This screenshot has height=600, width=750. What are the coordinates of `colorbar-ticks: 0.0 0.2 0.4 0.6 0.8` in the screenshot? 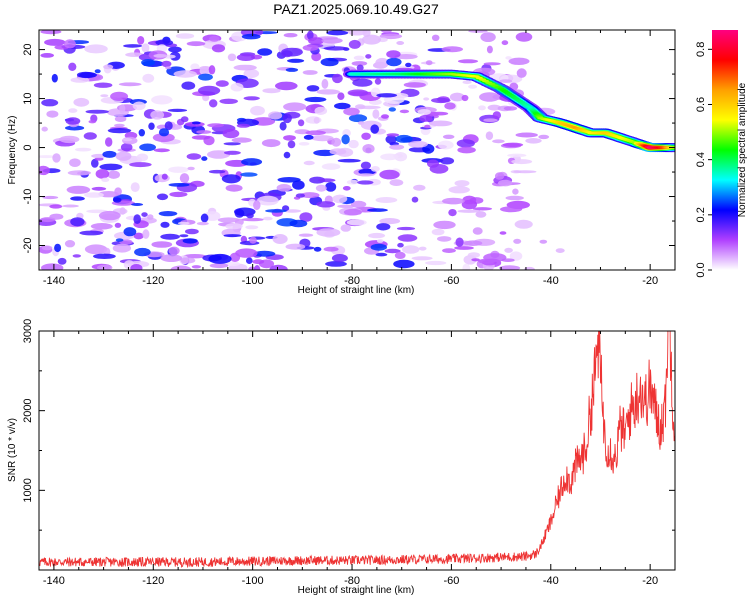 It's located at (703, 160).